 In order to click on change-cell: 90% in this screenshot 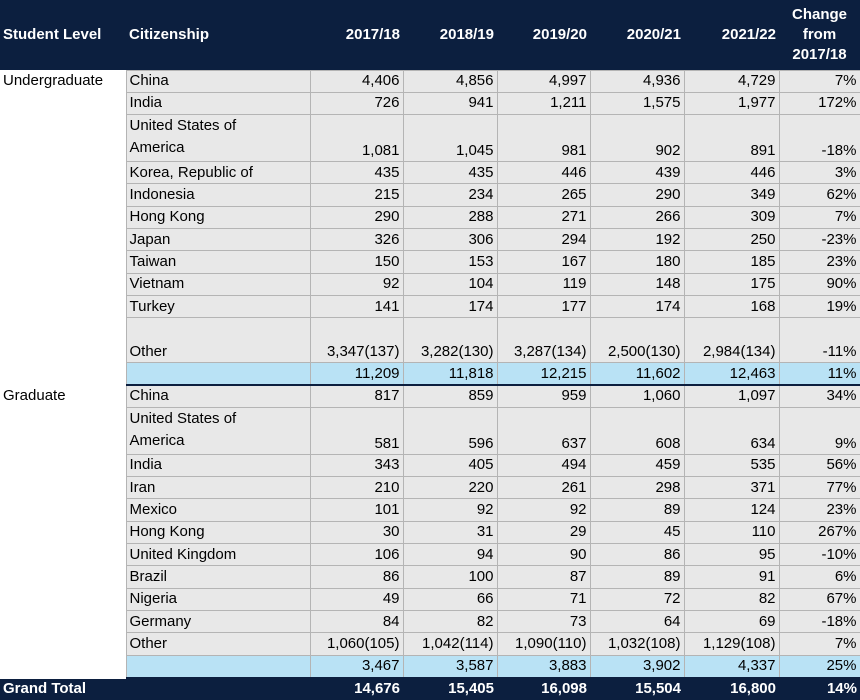, I will do `click(819, 284)`.